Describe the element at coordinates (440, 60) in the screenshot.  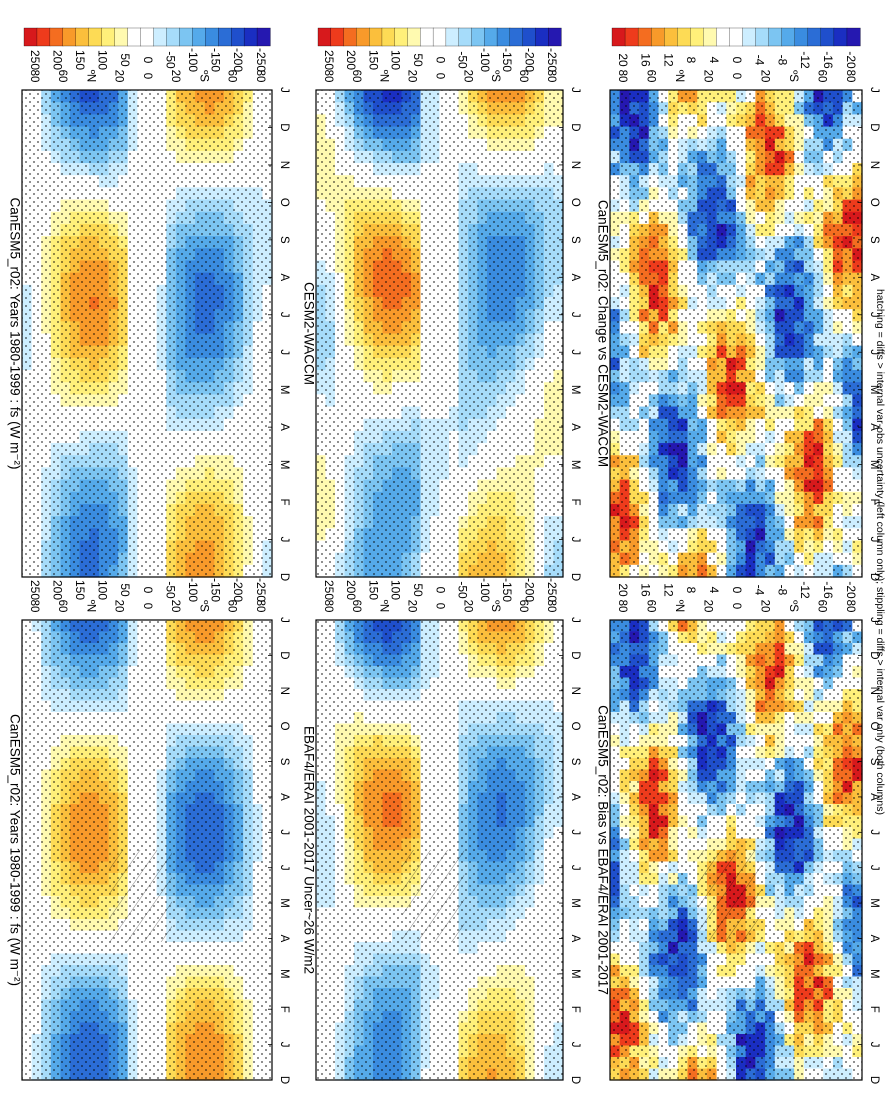
I see `colorbar-tick-label: 0` at that location.